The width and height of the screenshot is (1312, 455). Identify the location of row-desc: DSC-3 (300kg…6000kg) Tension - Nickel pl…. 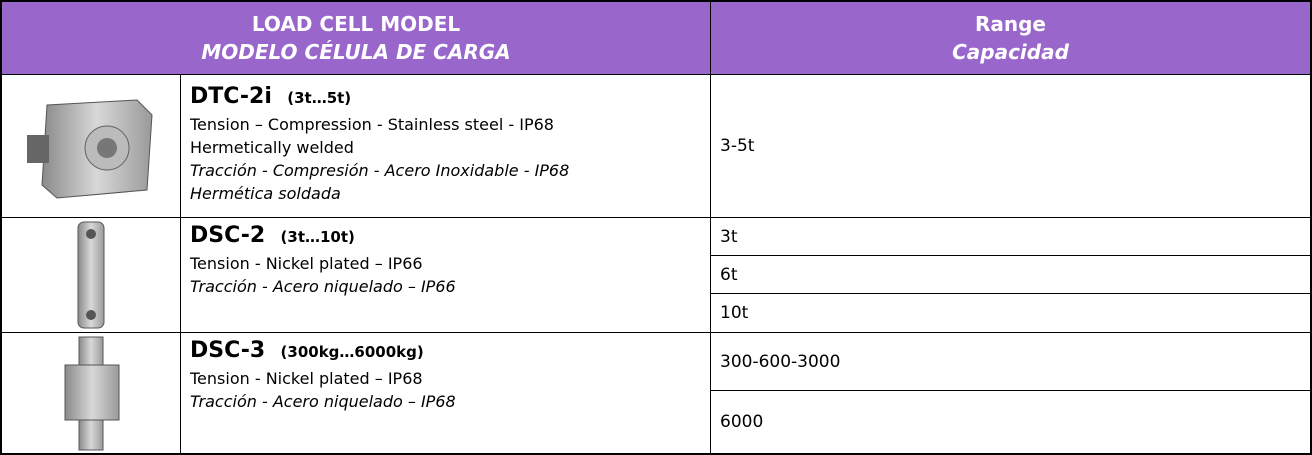
(323, 374).